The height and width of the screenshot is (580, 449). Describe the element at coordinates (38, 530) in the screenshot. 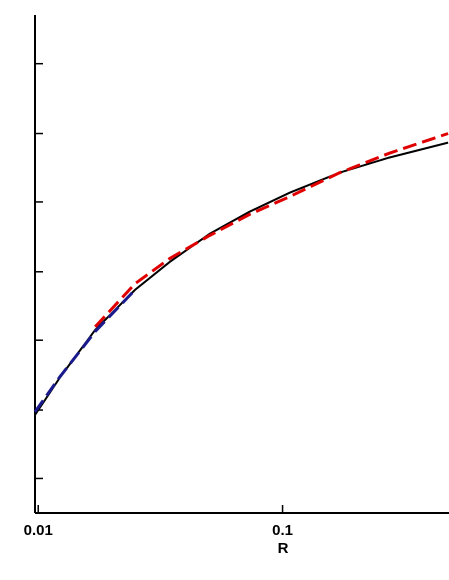

I see `x-tick-label: 0.01` at that location.